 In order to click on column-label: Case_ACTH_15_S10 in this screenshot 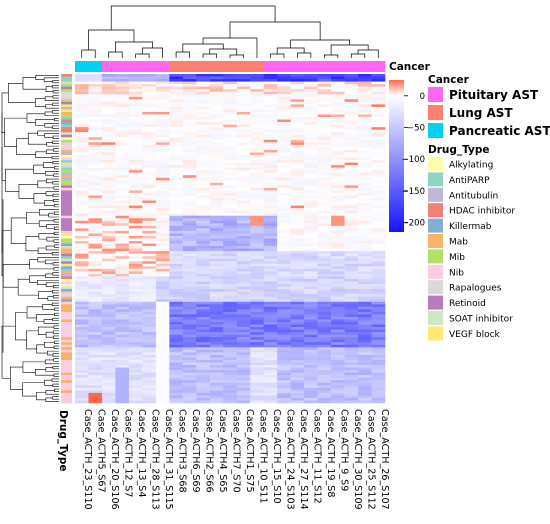, I will do `click(276, 456)`.